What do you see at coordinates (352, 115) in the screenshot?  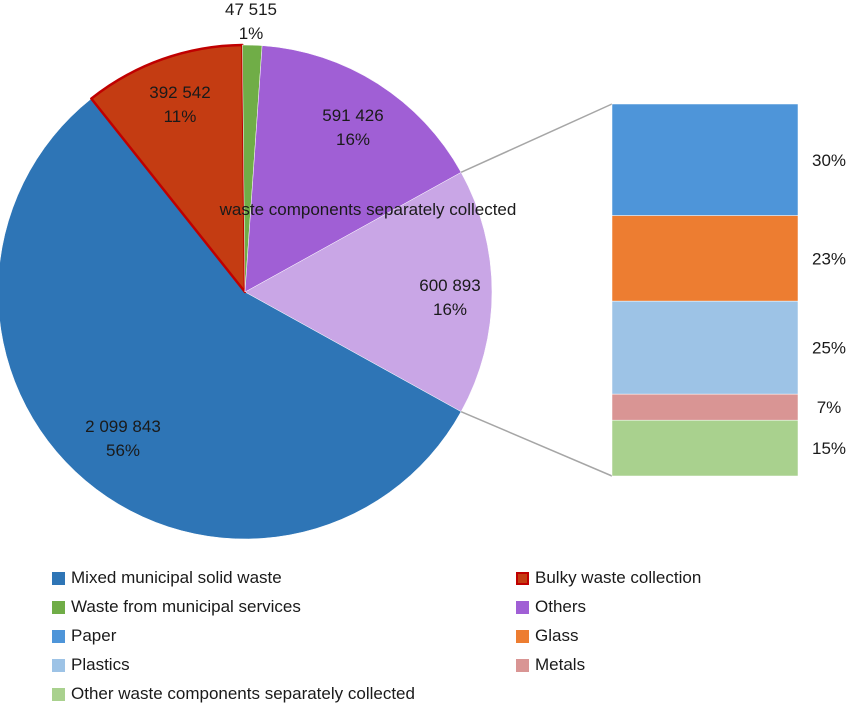 I see `data-label-value-others: 591 426` at bounding box center [352, 115].